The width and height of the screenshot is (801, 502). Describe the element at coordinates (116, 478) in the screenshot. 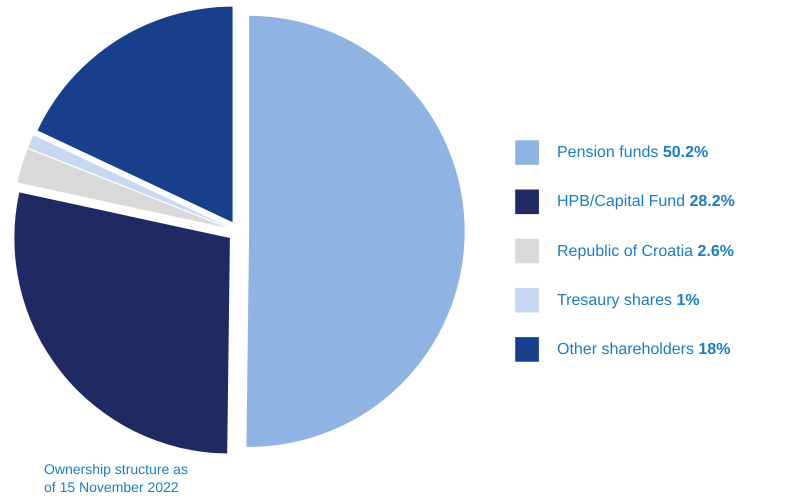

I see `text: Ownership structure as of 15 November 2022` at that location.